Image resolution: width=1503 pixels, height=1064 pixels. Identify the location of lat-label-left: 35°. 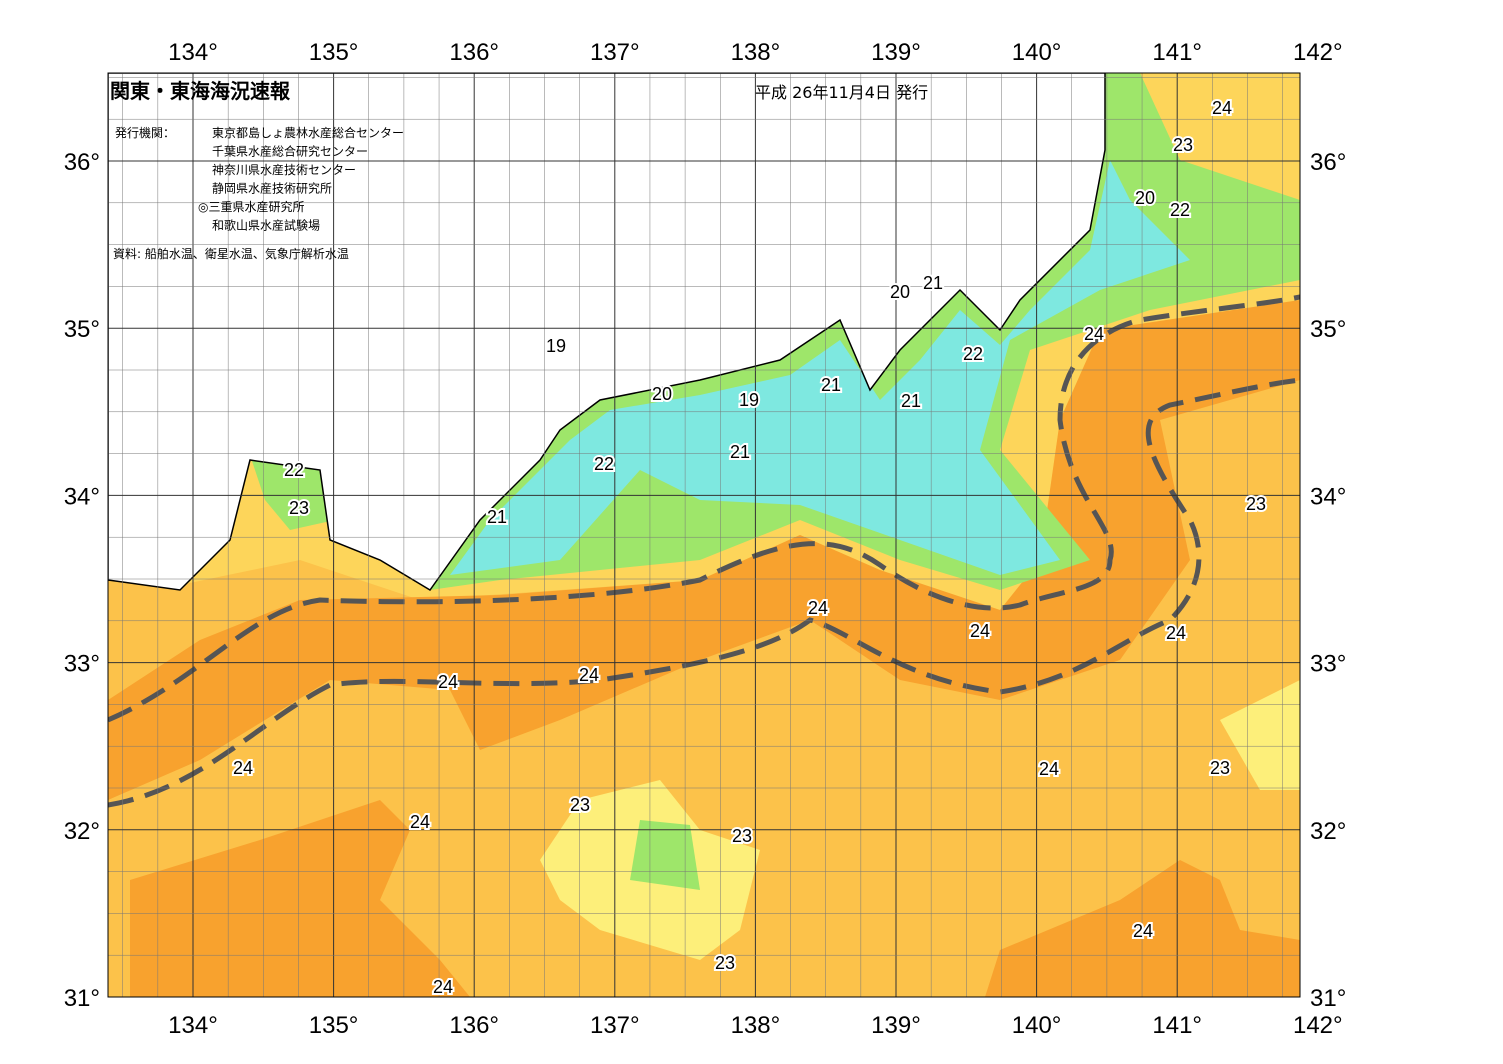
(82, 329).